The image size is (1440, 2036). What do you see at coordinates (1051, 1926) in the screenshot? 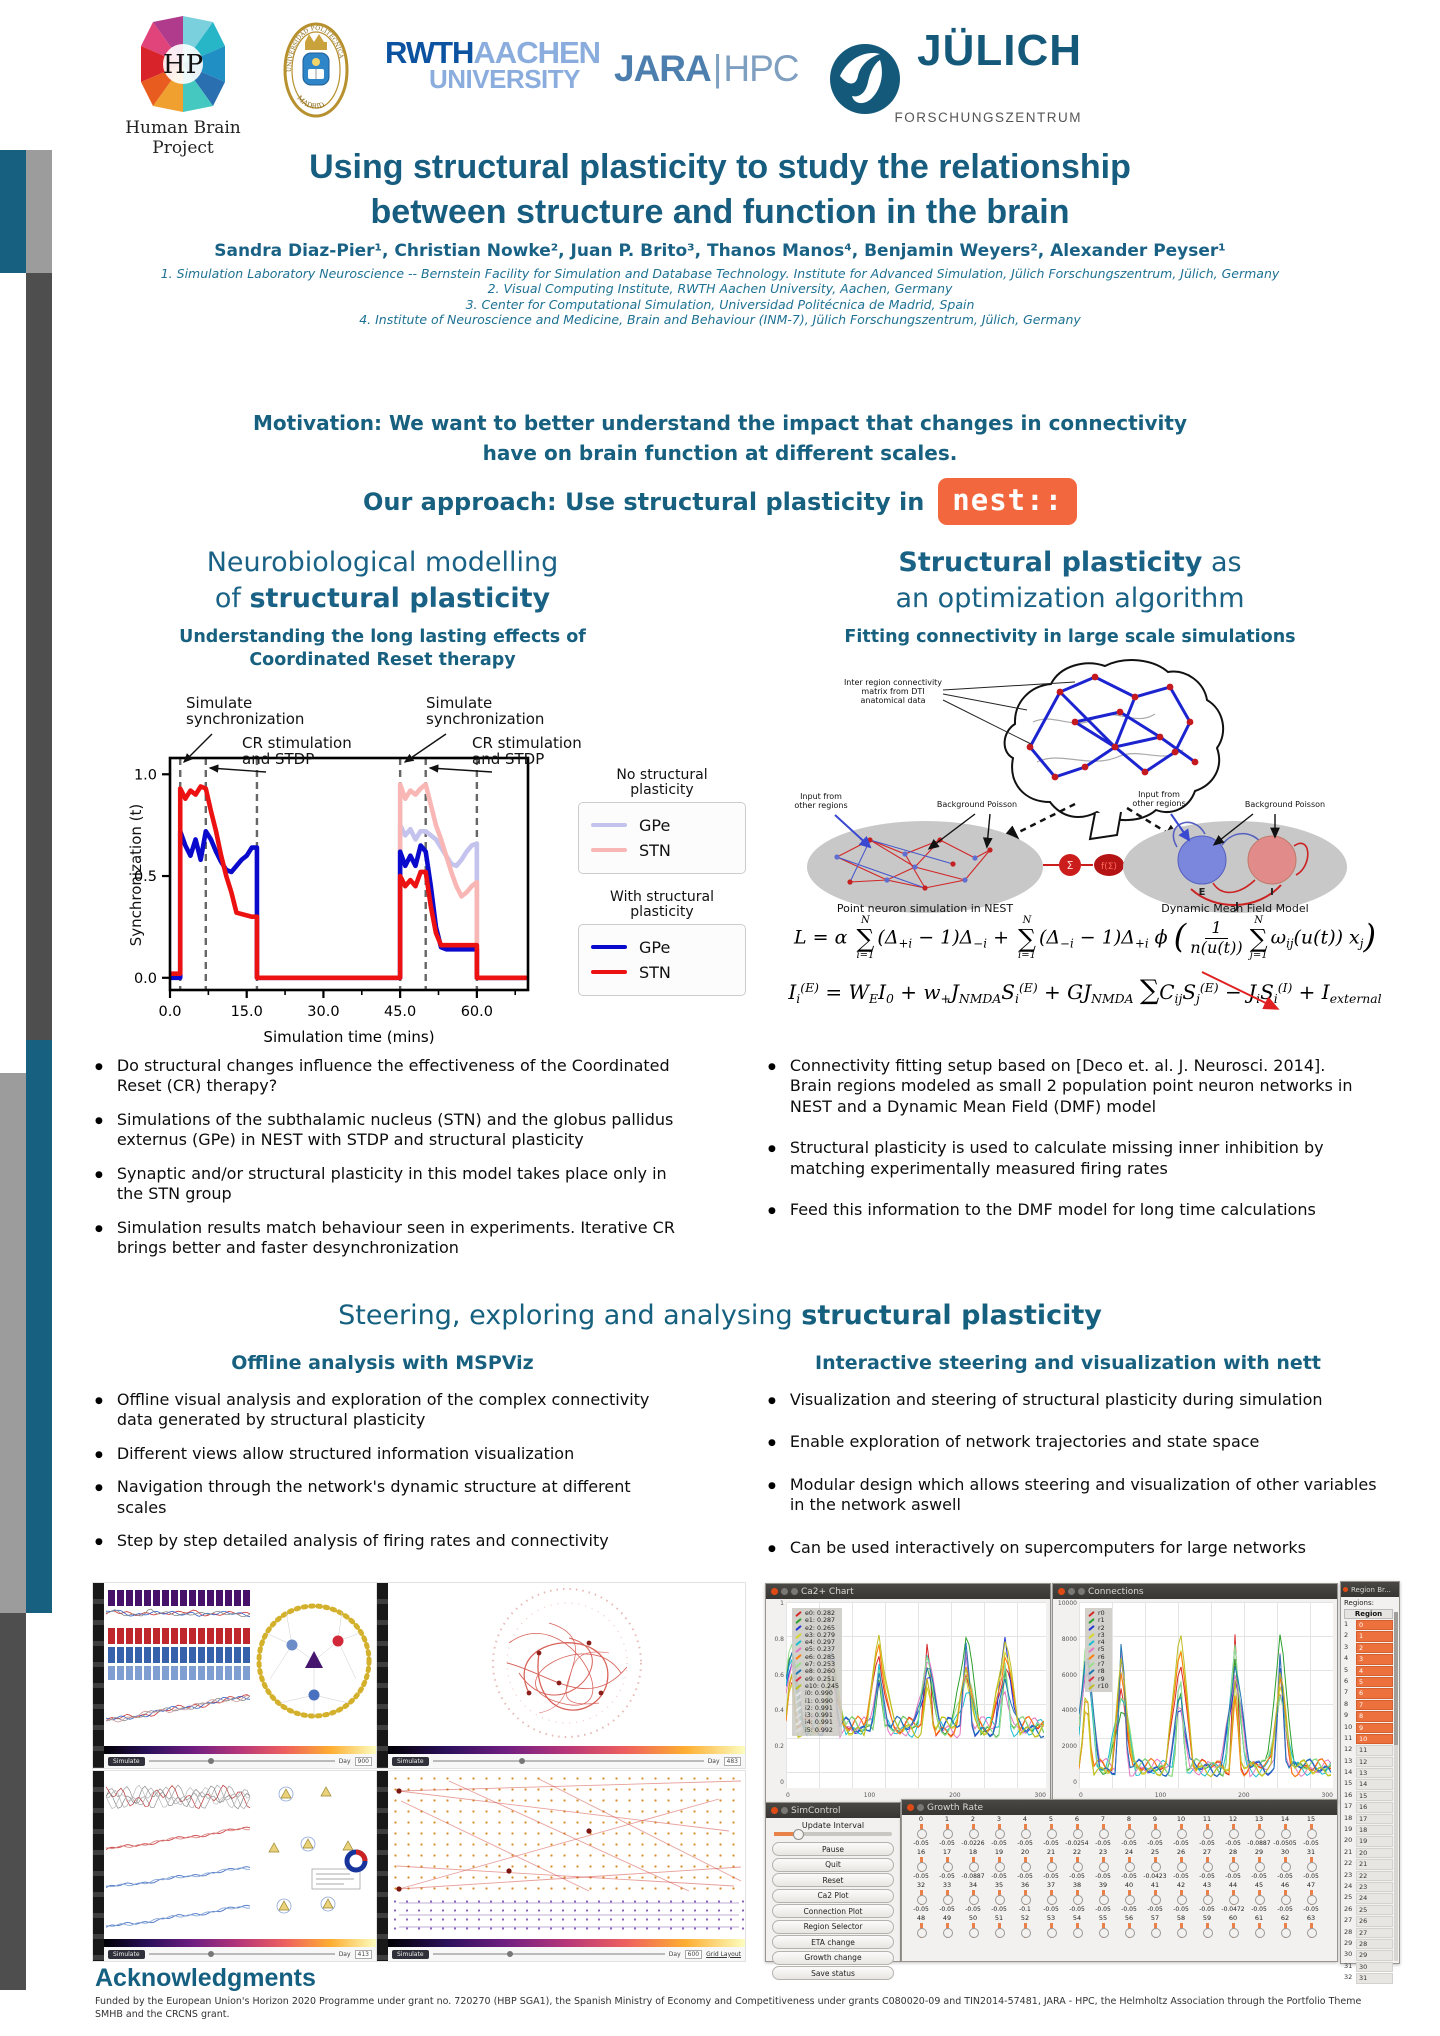
I see `growth-slider-cell: 53` at bounding box center [1051, 1926].